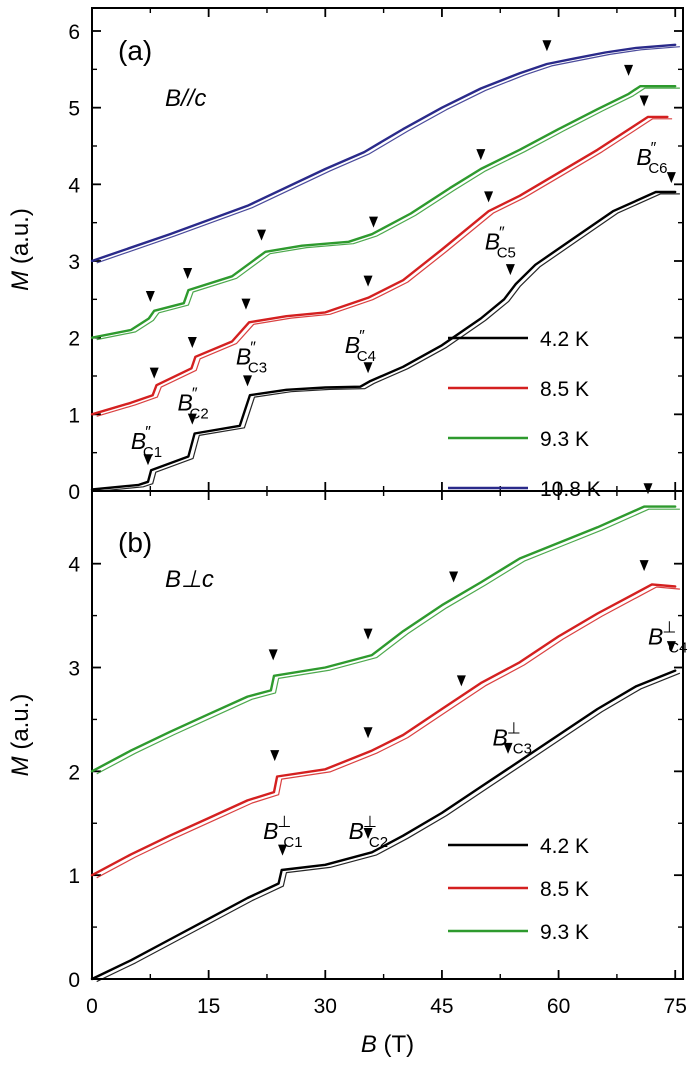 Image resolution: width=700 pixels, height=1076 pixels. Describe the element at coordinates (325, 1006) in the screenshot. I see `x-tick-label: 30` at that location.